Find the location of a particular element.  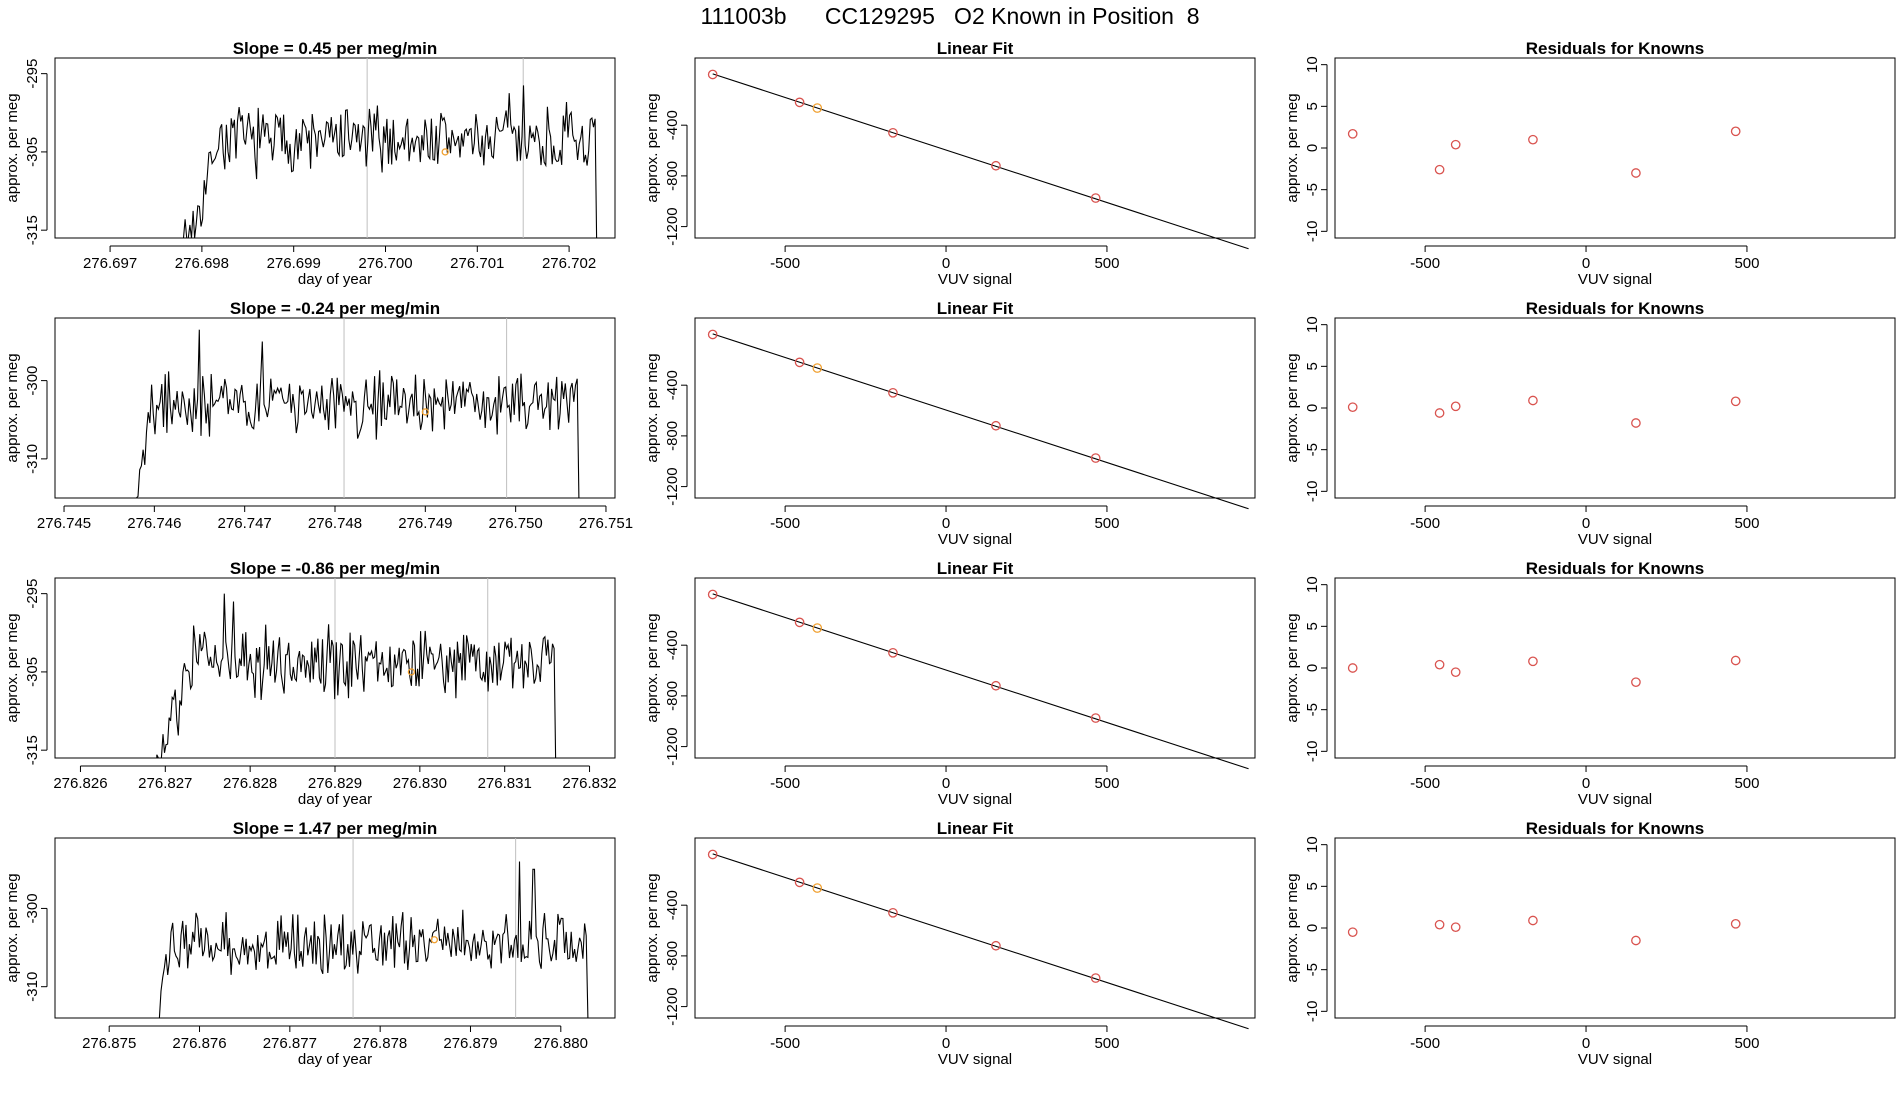

time-series-x-tick-label: 276.747 is located at coordinates (245, 523).